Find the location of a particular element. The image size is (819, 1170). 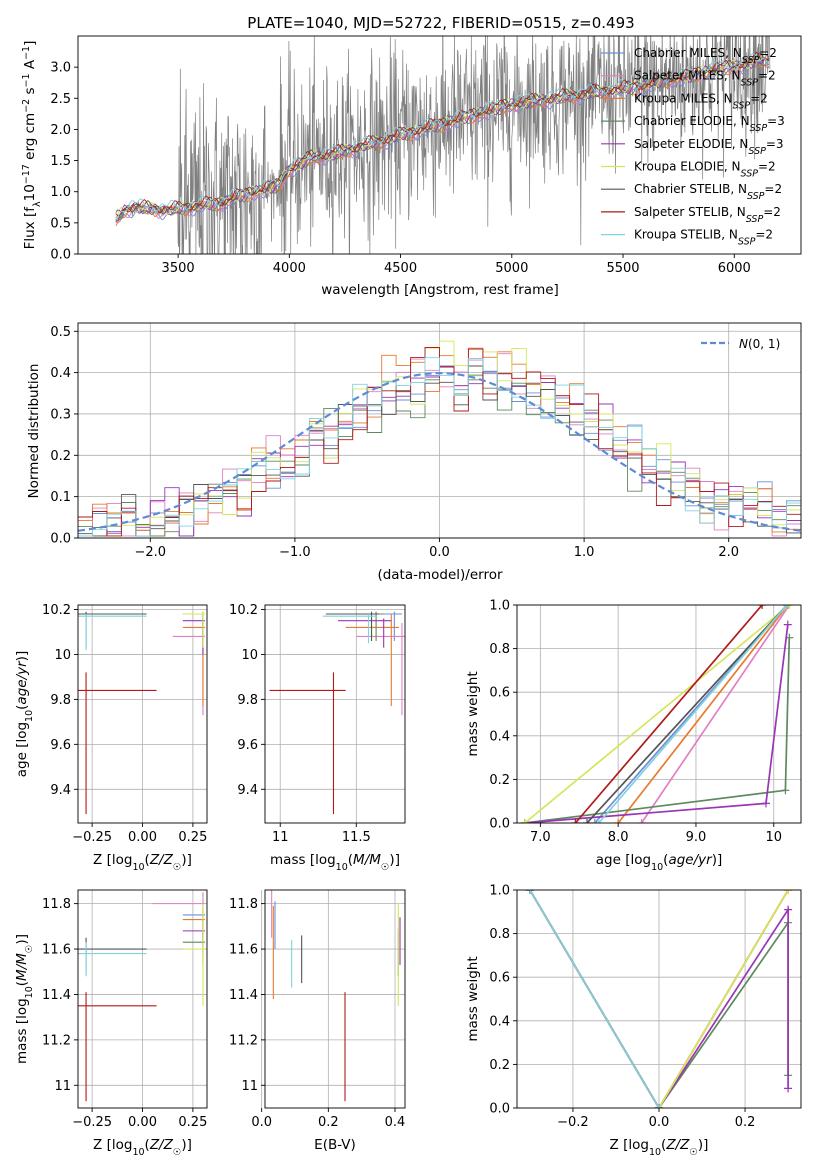

x-tick-label: 0.25 is located at coordinates (192, 1122).